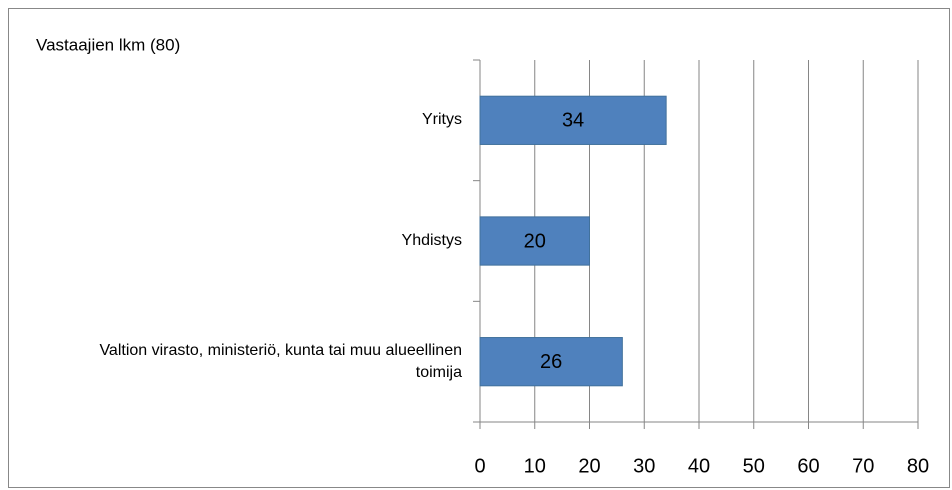 This screenshot has height=490, width=952. I want to click on x-tick-label: 40, so click(699, 466).